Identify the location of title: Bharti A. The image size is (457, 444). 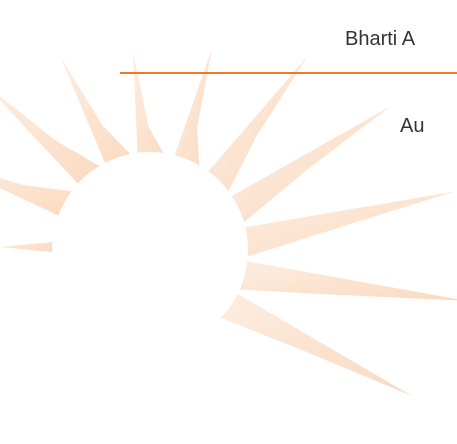
(380, 39).